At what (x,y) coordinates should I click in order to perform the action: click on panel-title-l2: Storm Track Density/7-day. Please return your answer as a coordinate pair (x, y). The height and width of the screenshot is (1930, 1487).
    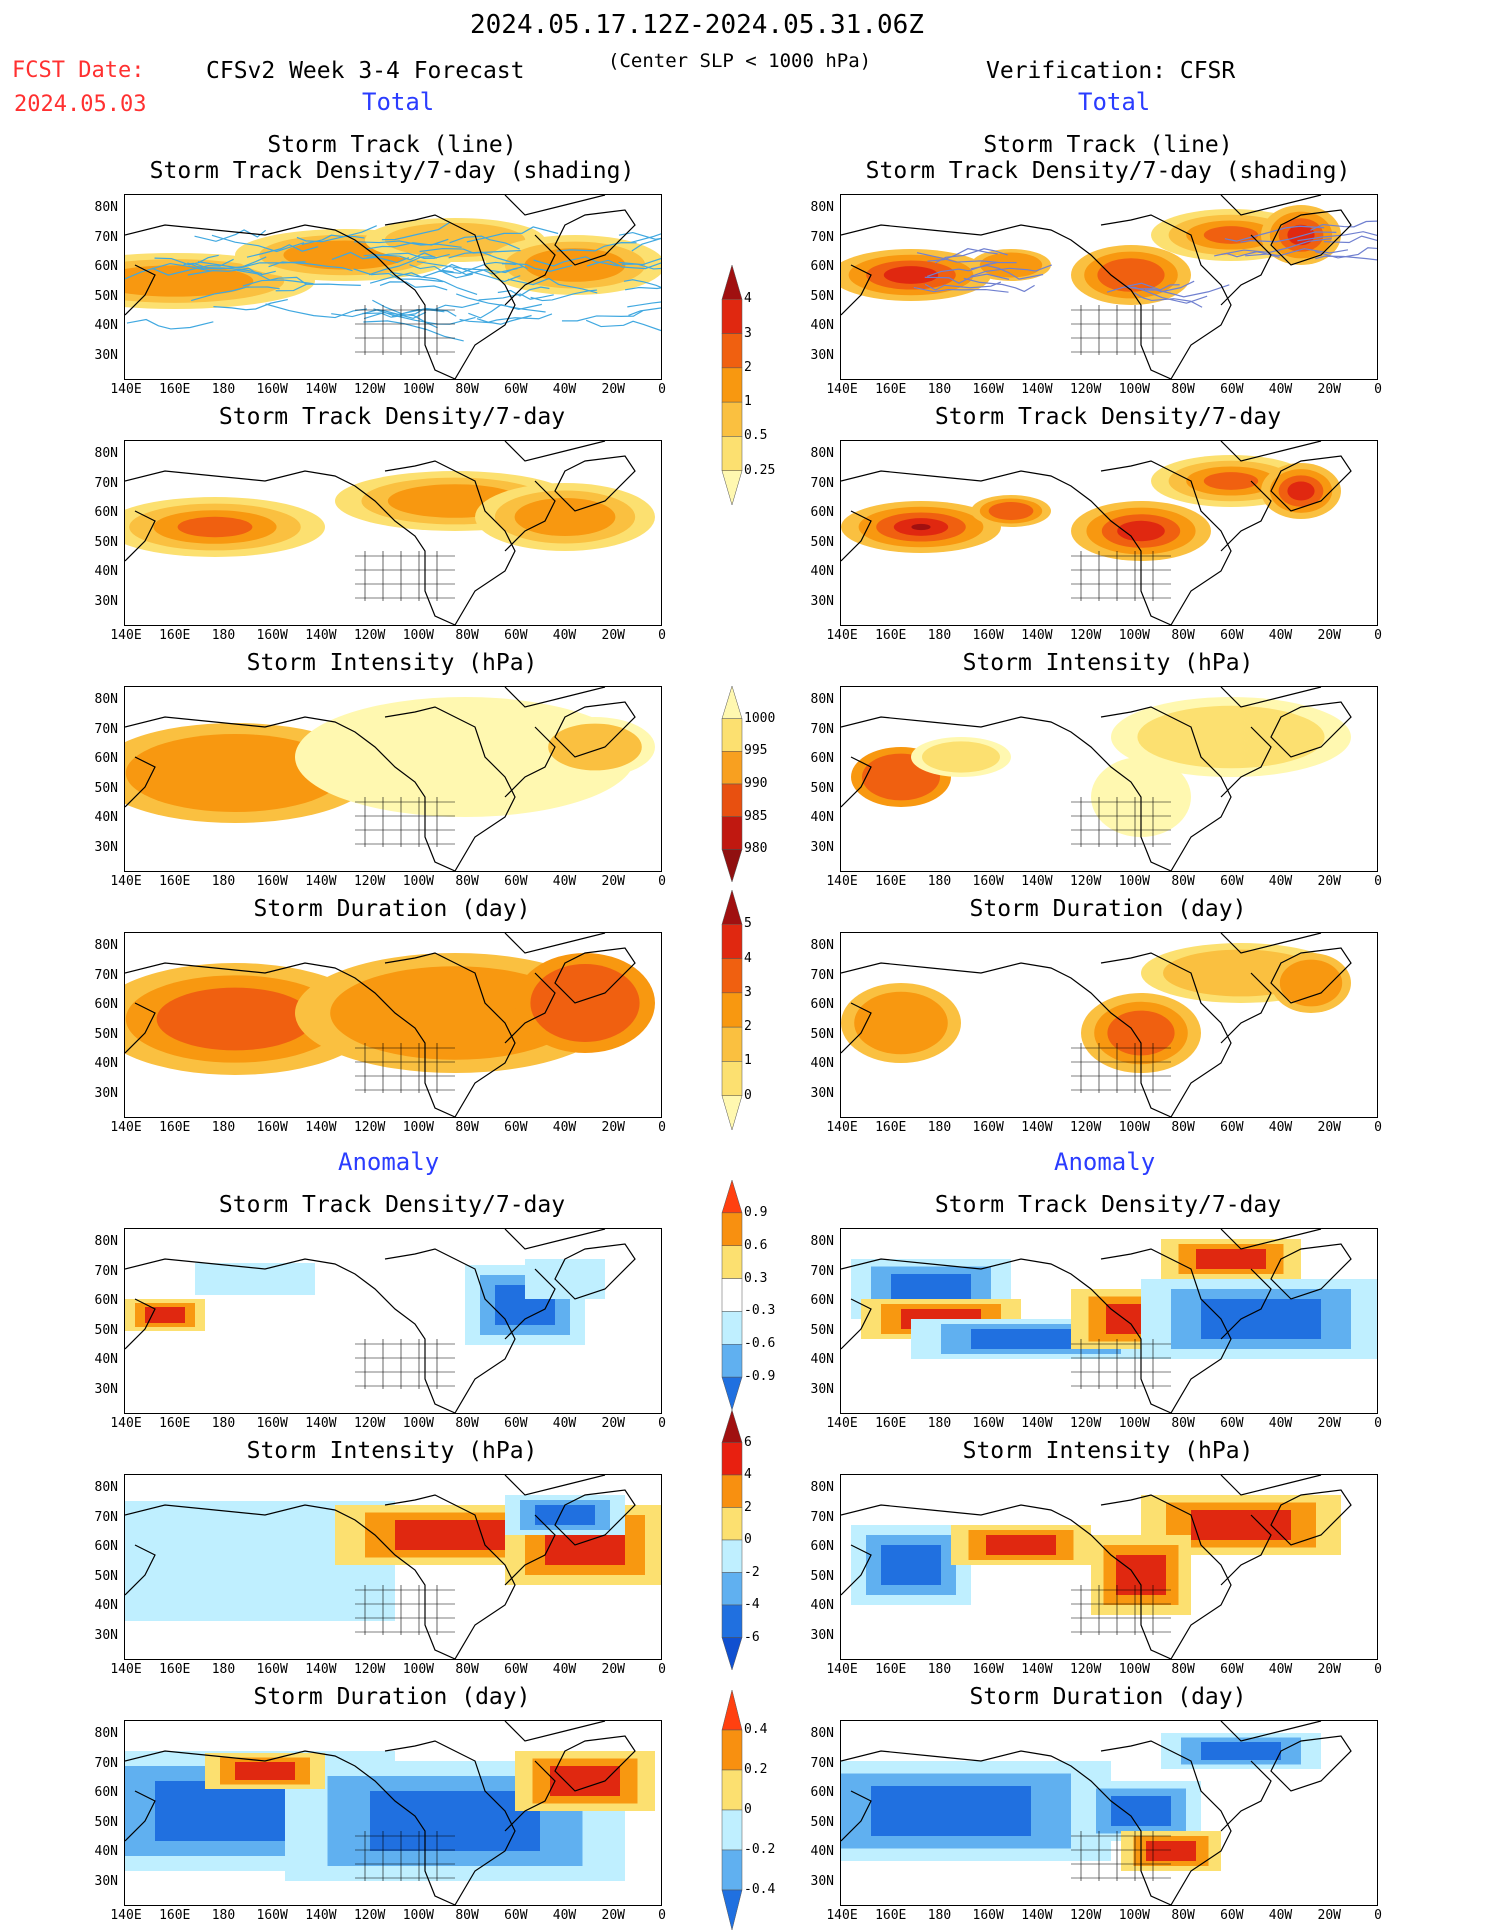
    Looking at the image, I should click on (392, 417).